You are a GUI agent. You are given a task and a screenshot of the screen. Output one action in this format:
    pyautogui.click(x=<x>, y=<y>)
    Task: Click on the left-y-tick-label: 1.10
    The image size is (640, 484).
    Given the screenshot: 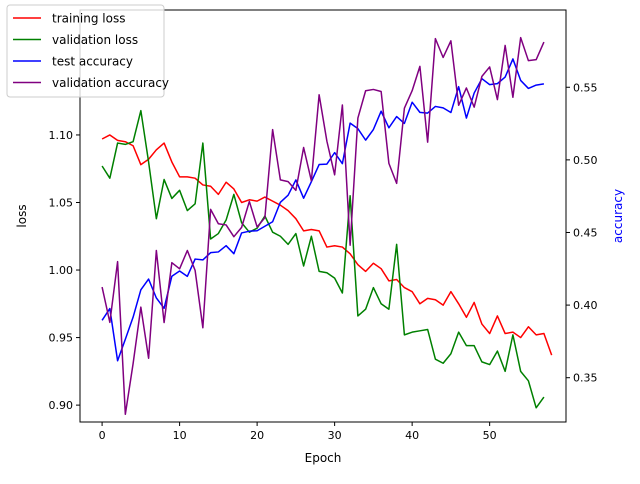 What is the action you would take?
    pyautogui.click(x=61, y=135)
    